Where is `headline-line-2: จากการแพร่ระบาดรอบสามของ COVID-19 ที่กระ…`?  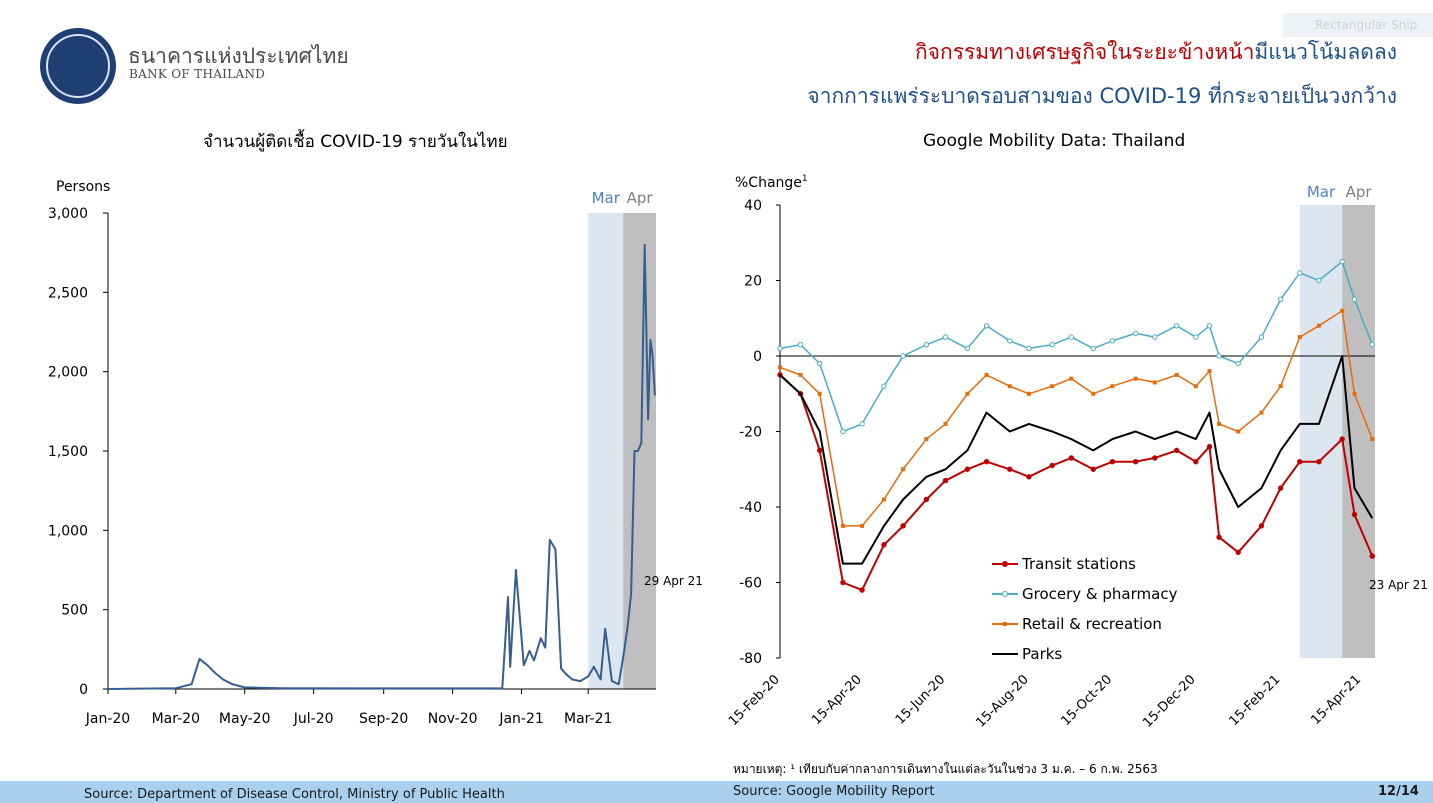
headline-line-2: จากการแพร่ระบาดรอบสามของ COVID-19 ที่กระ… is located at coordinates (1102, 96).